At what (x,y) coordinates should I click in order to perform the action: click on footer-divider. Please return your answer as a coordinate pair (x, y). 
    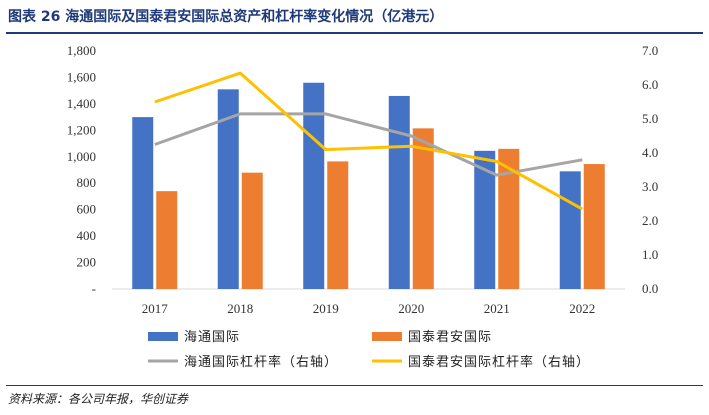
    Looking at the image, I should click on (354, 385).